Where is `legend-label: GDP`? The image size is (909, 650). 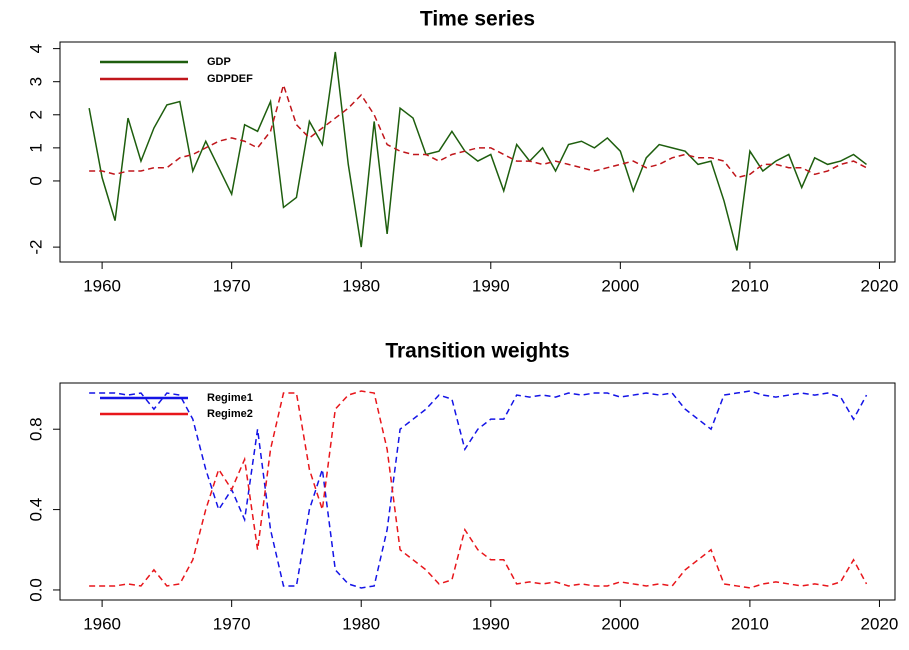
legend-label: GDP is located at coordinates (219, 62).